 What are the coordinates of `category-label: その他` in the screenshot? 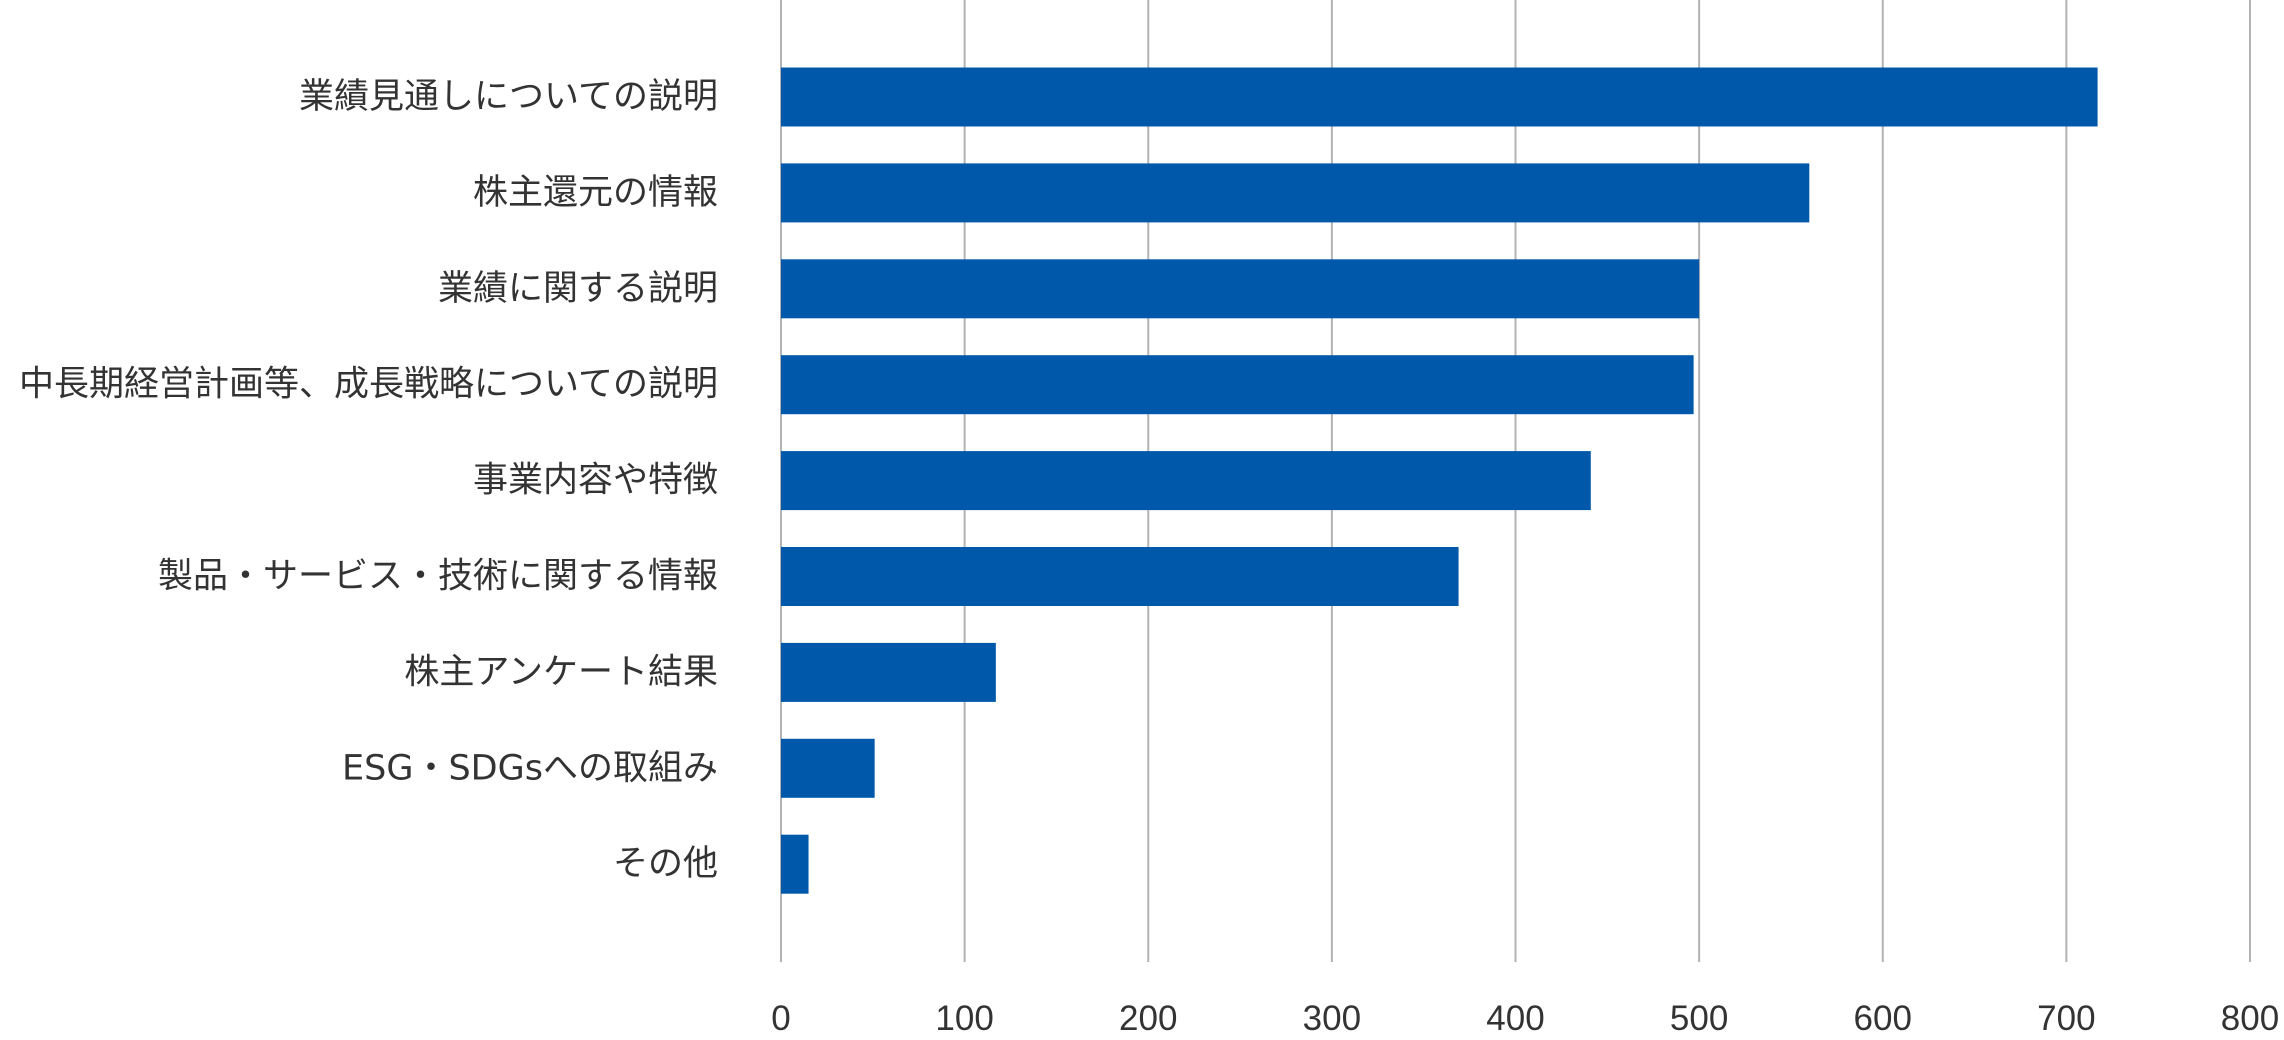 It's located at (665, 864).